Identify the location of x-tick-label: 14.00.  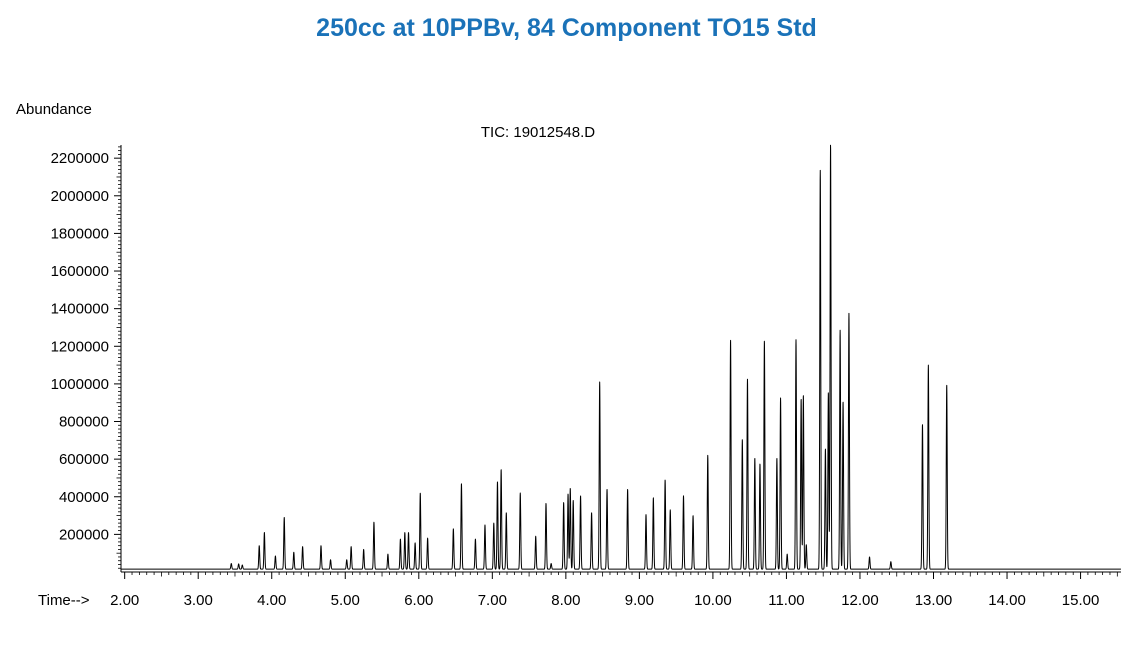
(1007, 600).